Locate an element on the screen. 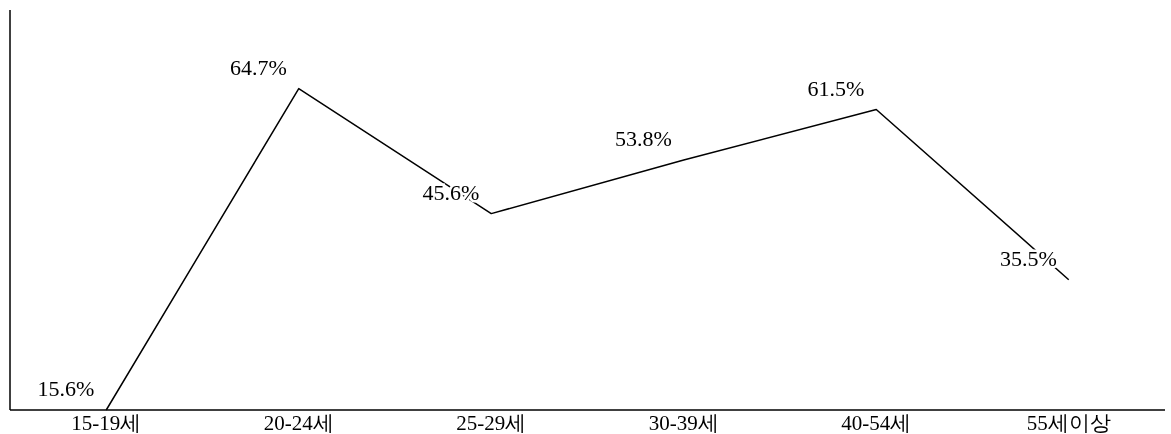 Image resolution: width=1171 pixels, height=434 pixels. x-tick-label: 55세이상 is located at coordinates (1068, 422).